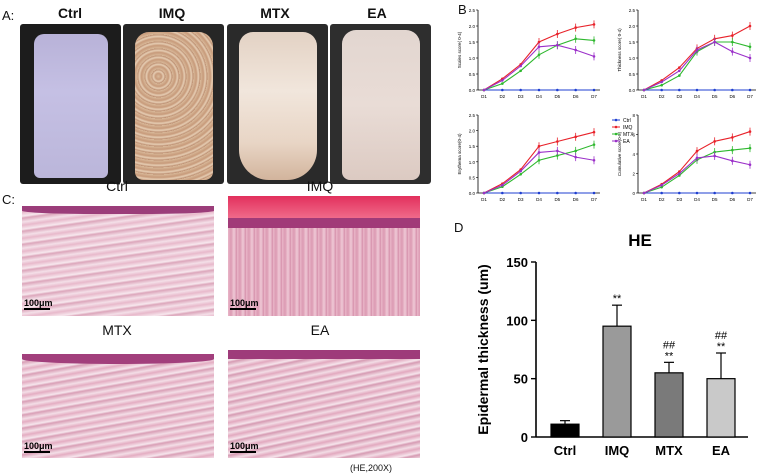 The width and height of the screenshot is (765, 475). Describe the element at coordinates (617, 450) in the screenshot. I see `x-tick-label: IMQ` at that location.